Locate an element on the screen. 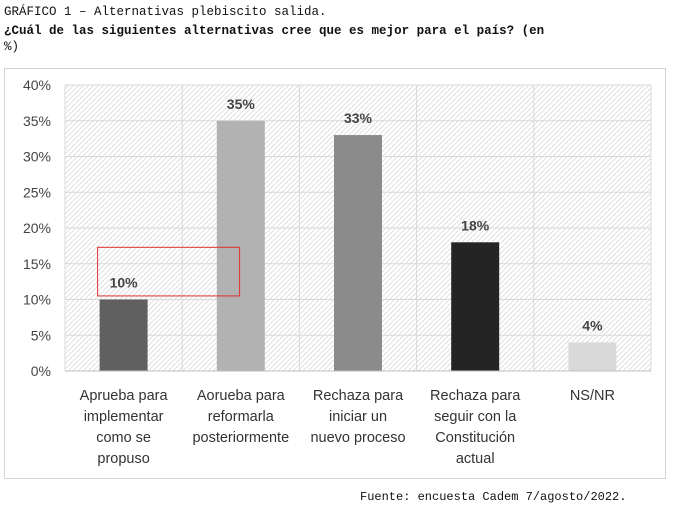  data-label: 33% is located at coordinates (358, 118).